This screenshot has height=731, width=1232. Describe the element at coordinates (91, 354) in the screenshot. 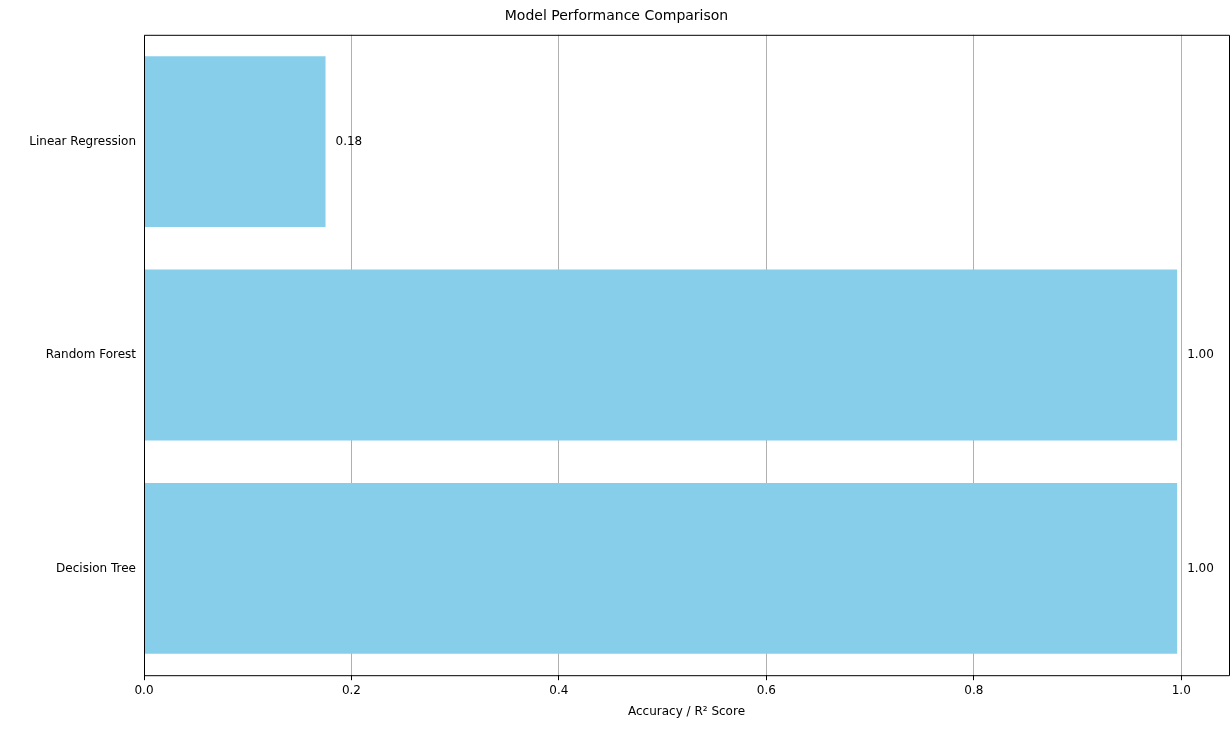

I see `y-tick-label: Random Forest` at that location.